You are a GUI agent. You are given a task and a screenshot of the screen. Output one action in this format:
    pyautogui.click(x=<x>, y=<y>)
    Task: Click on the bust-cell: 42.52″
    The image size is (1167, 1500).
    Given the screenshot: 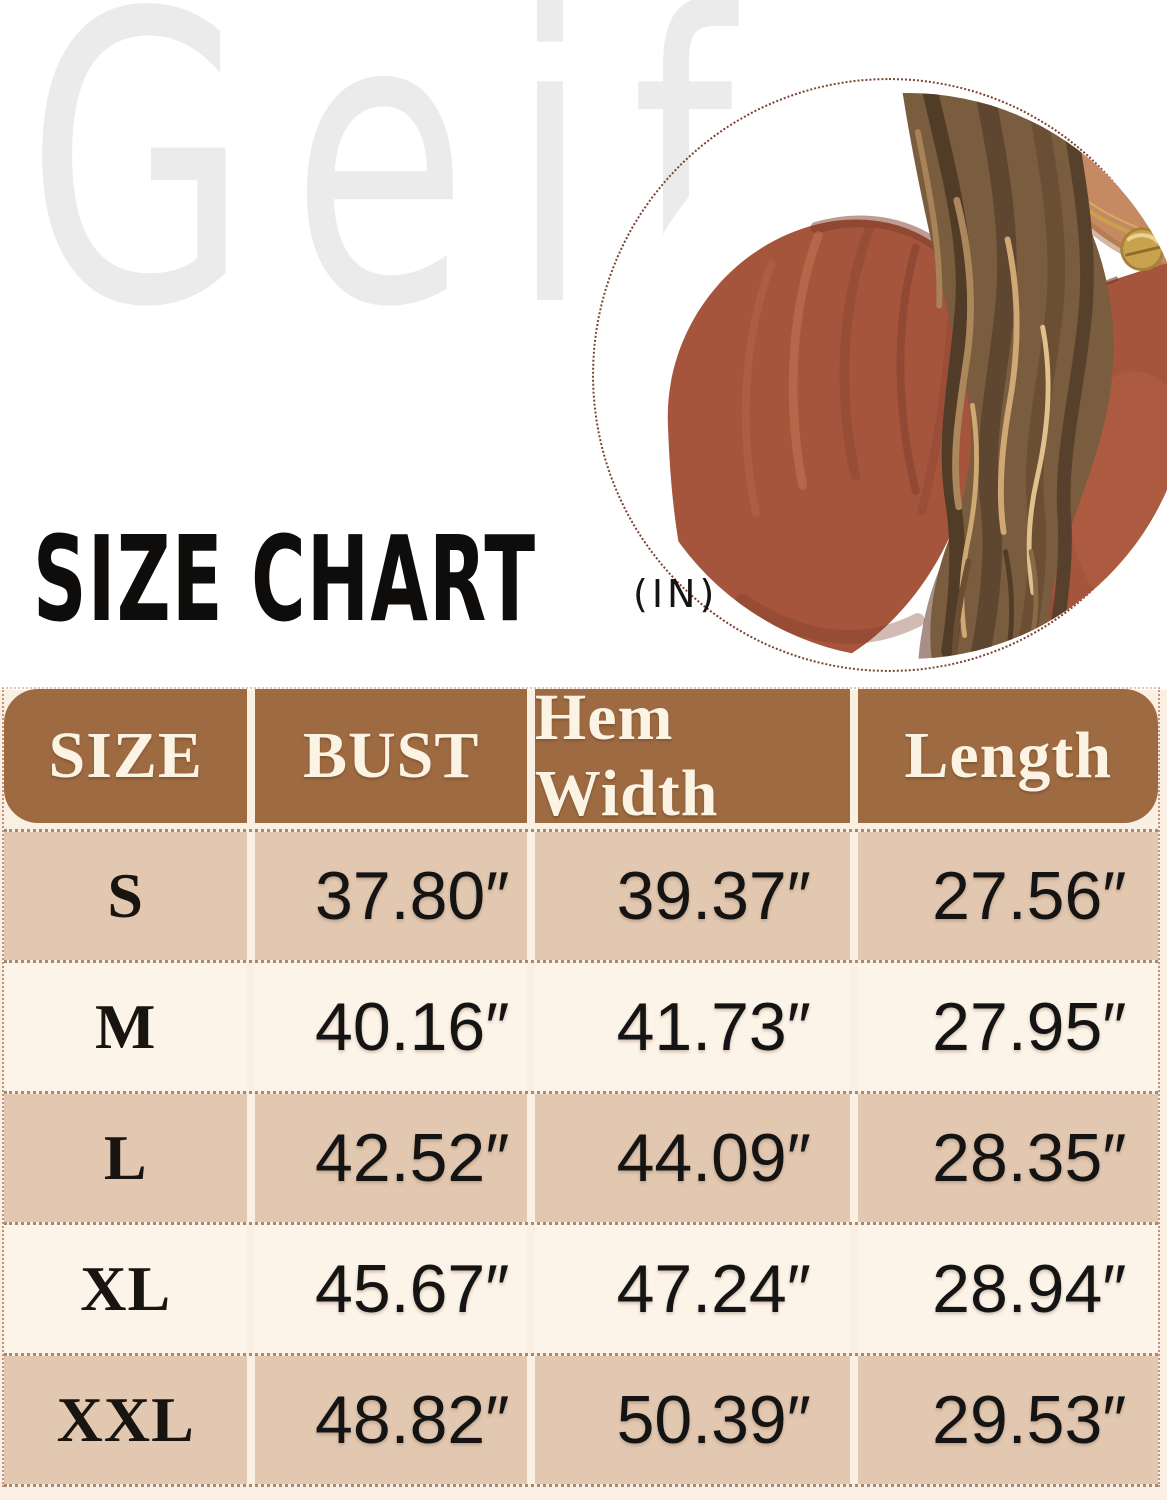 What is the action you would take?
    pyautogui.click(x=391, y=1158)
    